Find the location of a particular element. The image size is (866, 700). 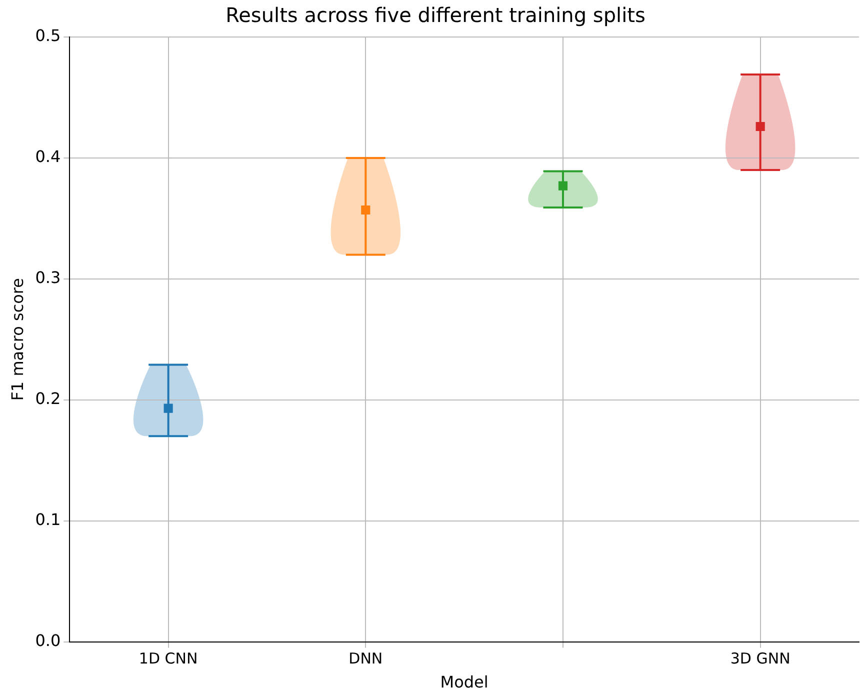

y-tick-label: 0.1 is located at coordinates (48, 519).